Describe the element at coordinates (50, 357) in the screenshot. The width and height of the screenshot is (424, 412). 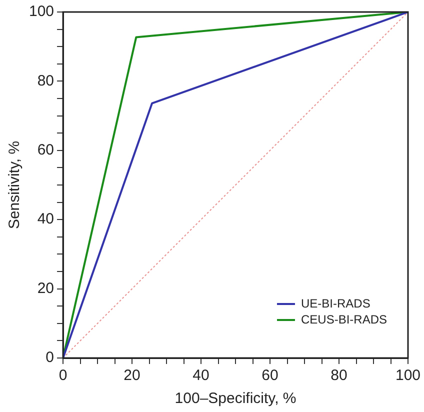
I see `y-tick-label: 0` at that location.